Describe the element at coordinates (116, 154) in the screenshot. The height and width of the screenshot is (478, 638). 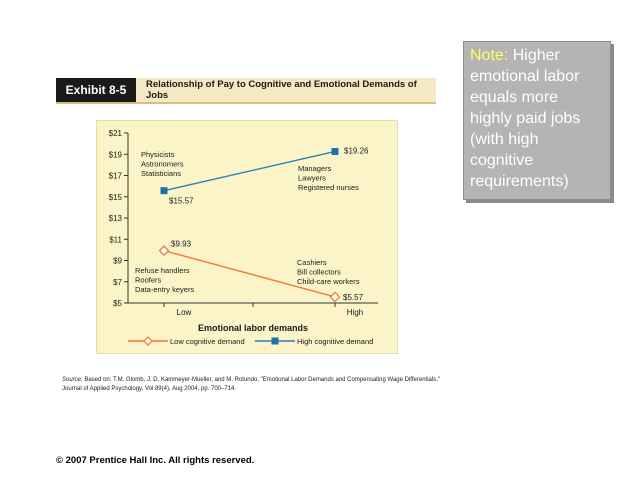
I see `y-tick-label: $19` at that location.